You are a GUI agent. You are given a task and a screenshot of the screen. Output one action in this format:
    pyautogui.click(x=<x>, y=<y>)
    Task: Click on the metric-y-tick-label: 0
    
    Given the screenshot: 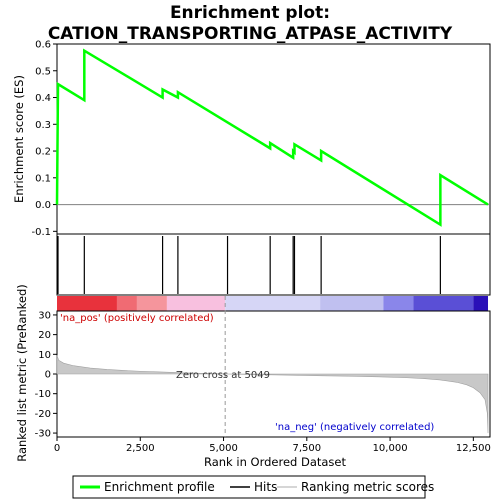 What is the action you would take?
    pyautogui.click(x=48, y=375)
    